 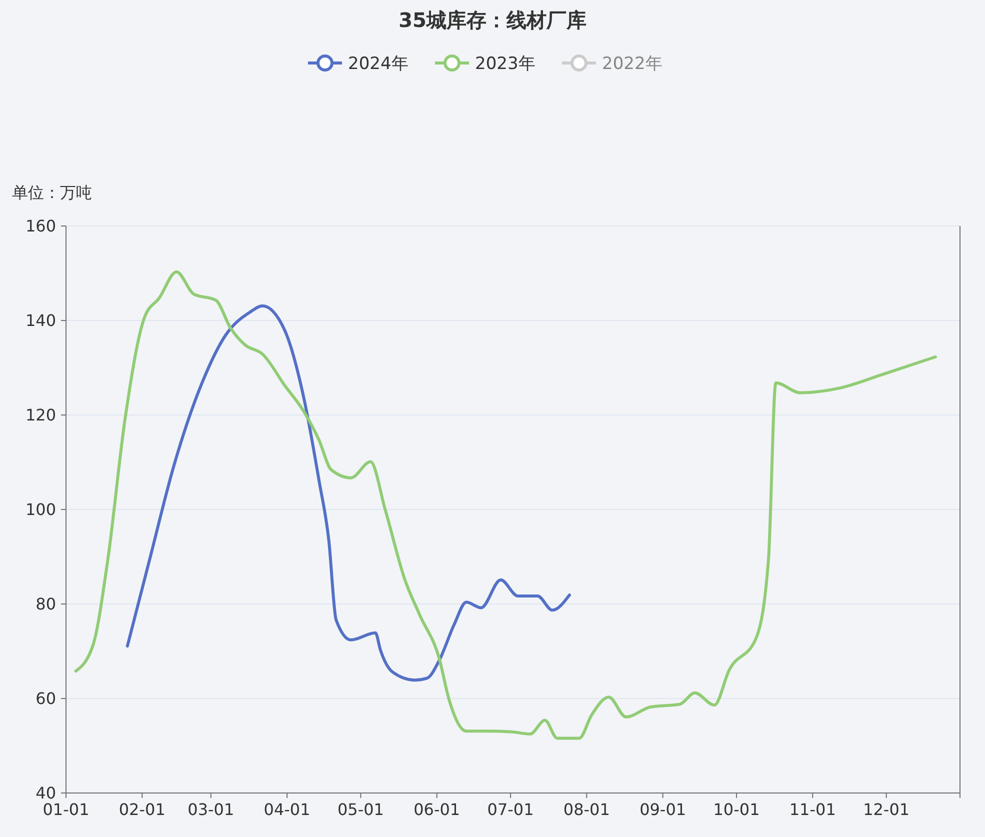 What do you see at coordinates (287, 809) in the screenshot?
I see `x-tick-label: 04-01` at bounding box center [287, 809].